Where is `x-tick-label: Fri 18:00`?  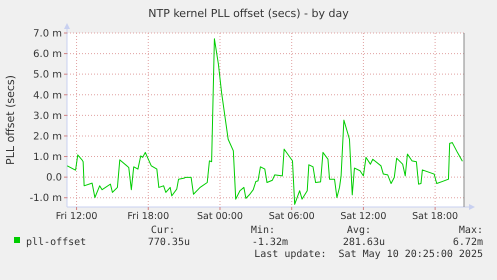 x-tick-label: Fri 18:00 is located at coordinates (148, 216).